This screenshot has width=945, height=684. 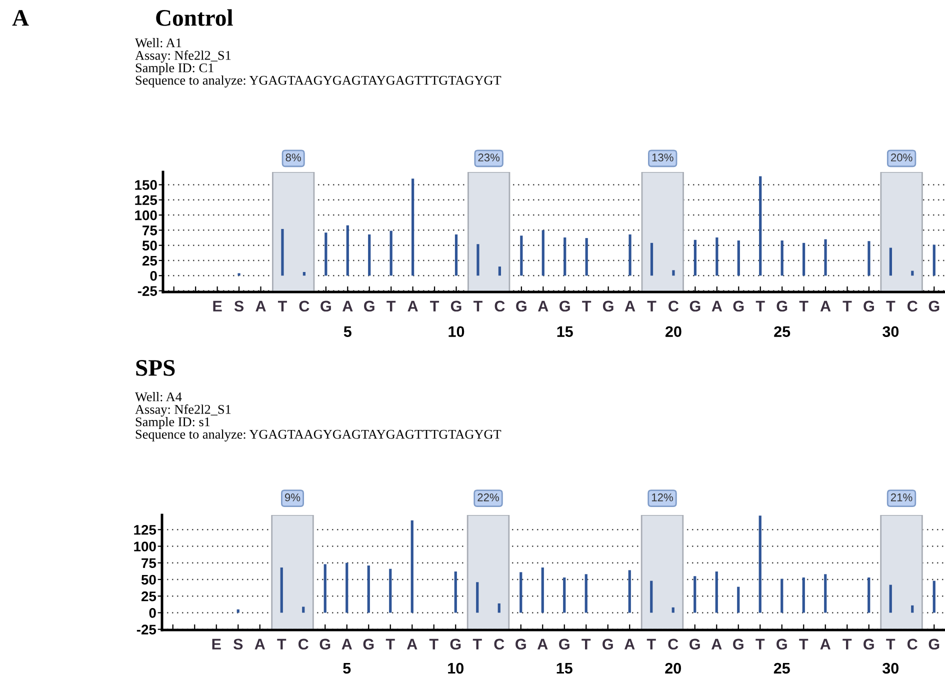 What do you see at coordinates (318, 63) in the screenshot?
I see `chart-subtitle: Well: A1 Assay: Nfe2l2_S1 Sample ID: C1 Sequence to analyze: YGAGTAAGYGAGTAYGAGTTTGTAGYGT` at bounding box center [318, 63].